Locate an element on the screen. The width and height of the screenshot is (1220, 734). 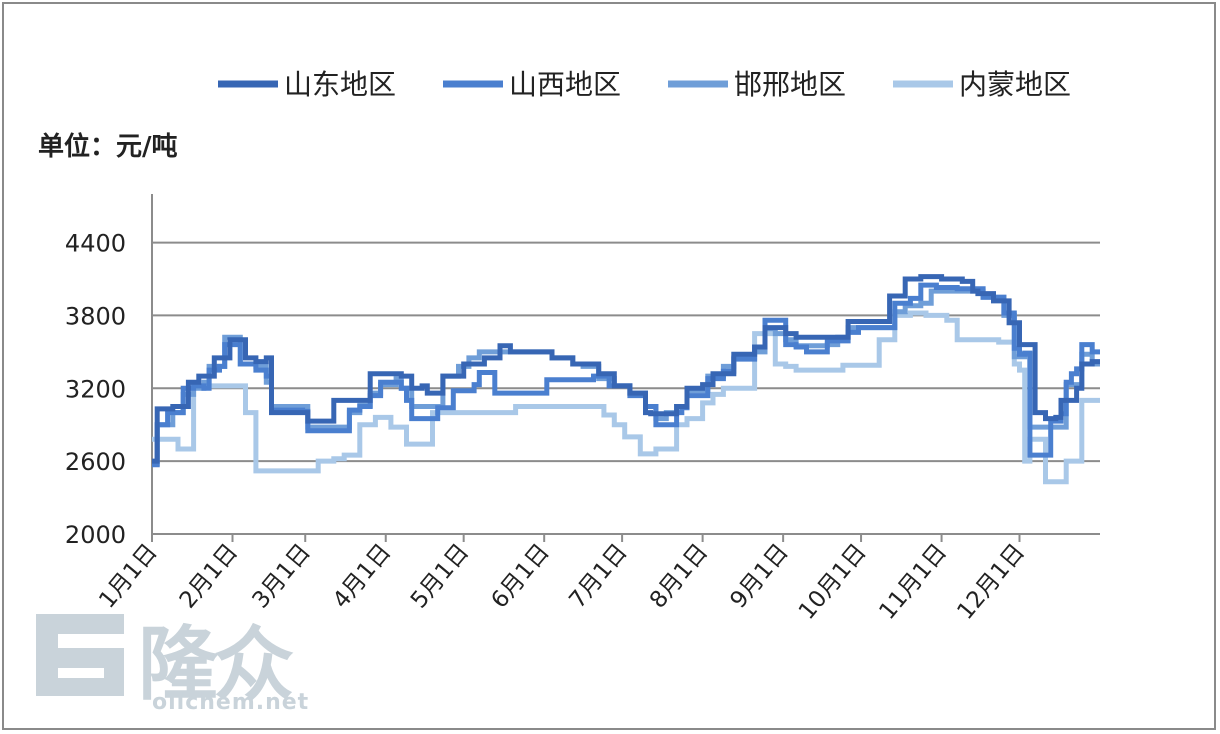
x-tick-label: 11月1日 is located at coordinates (913, 582).